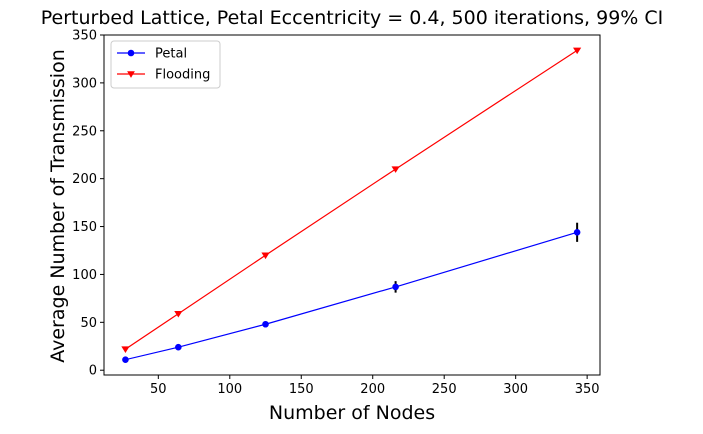 The width and height of the screenshot is (703, 434). I want to click on x-tick-label: 300, so click(515, 389).